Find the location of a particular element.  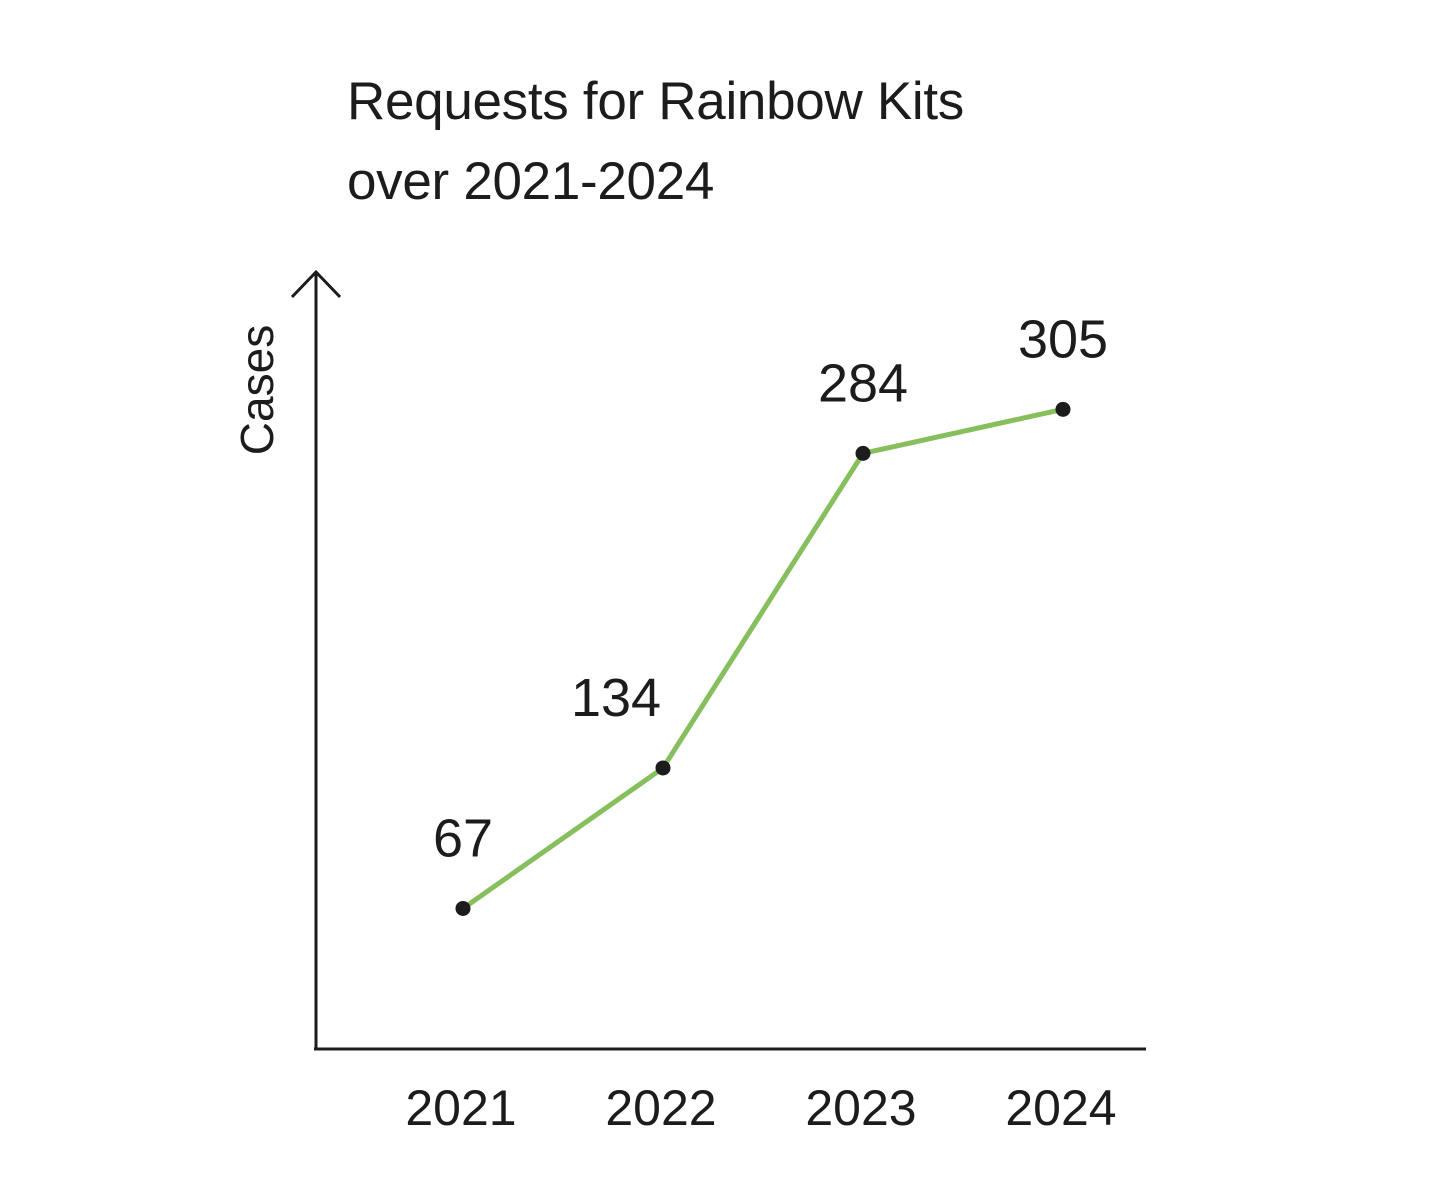

x-tick-label-2021: 2021 is located at coordinates (460, 1108).